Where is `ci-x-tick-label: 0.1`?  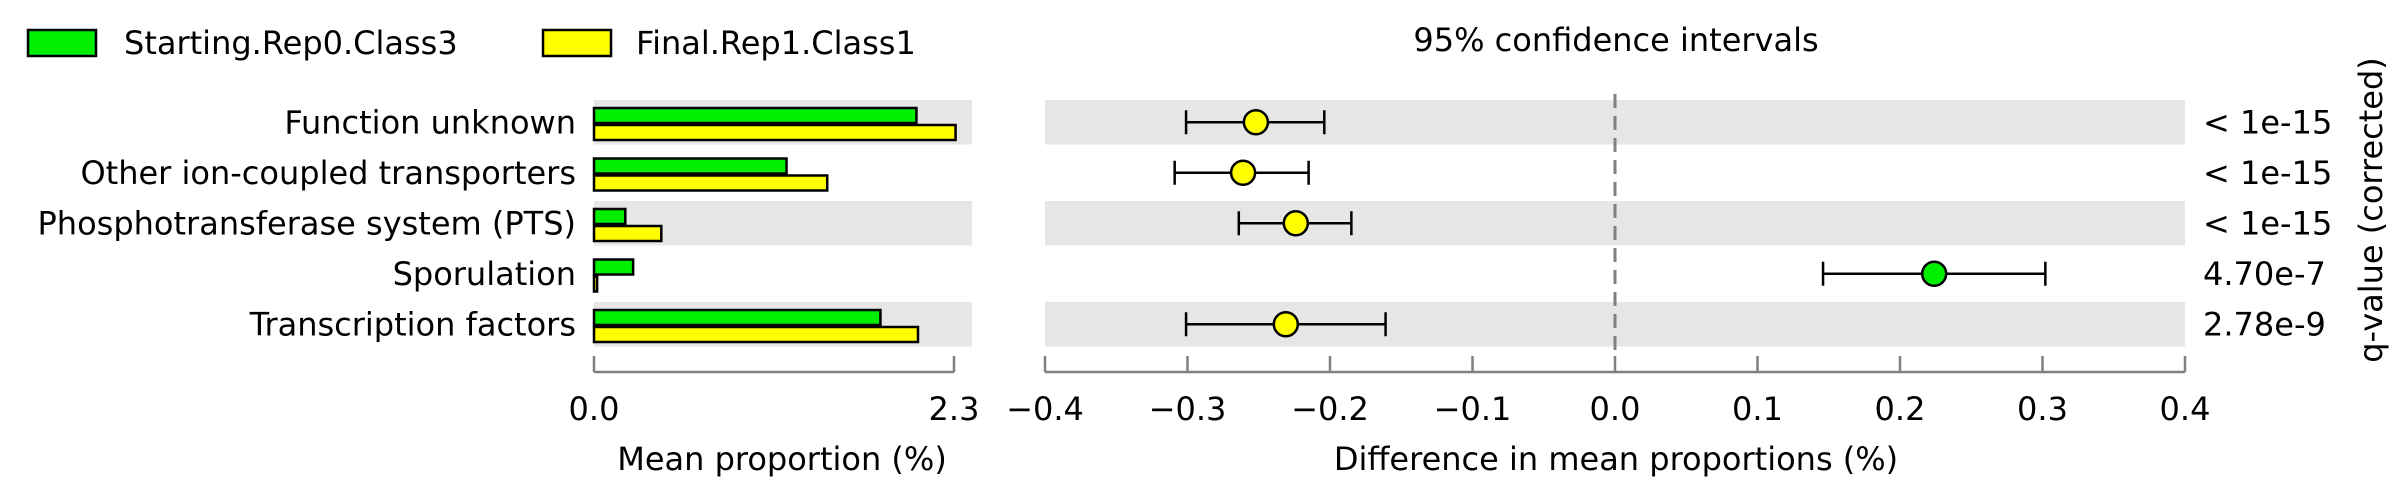
ci-x-tick-label: 0.1 is located at coordinates (1757, 409).